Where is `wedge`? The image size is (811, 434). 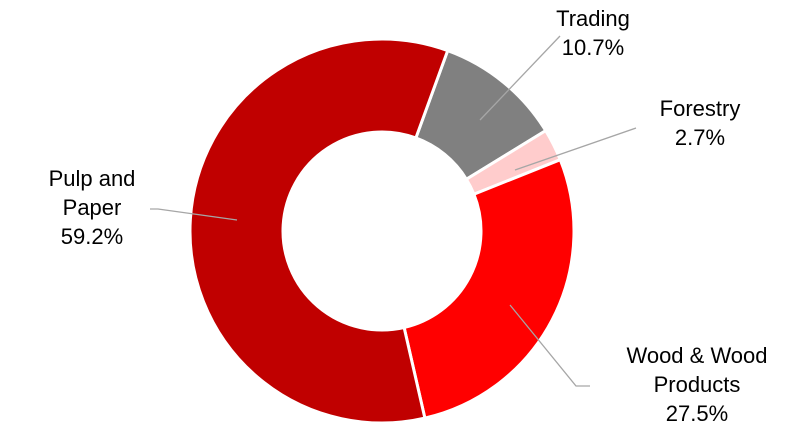 wedge is located at coordinates (489, 288).